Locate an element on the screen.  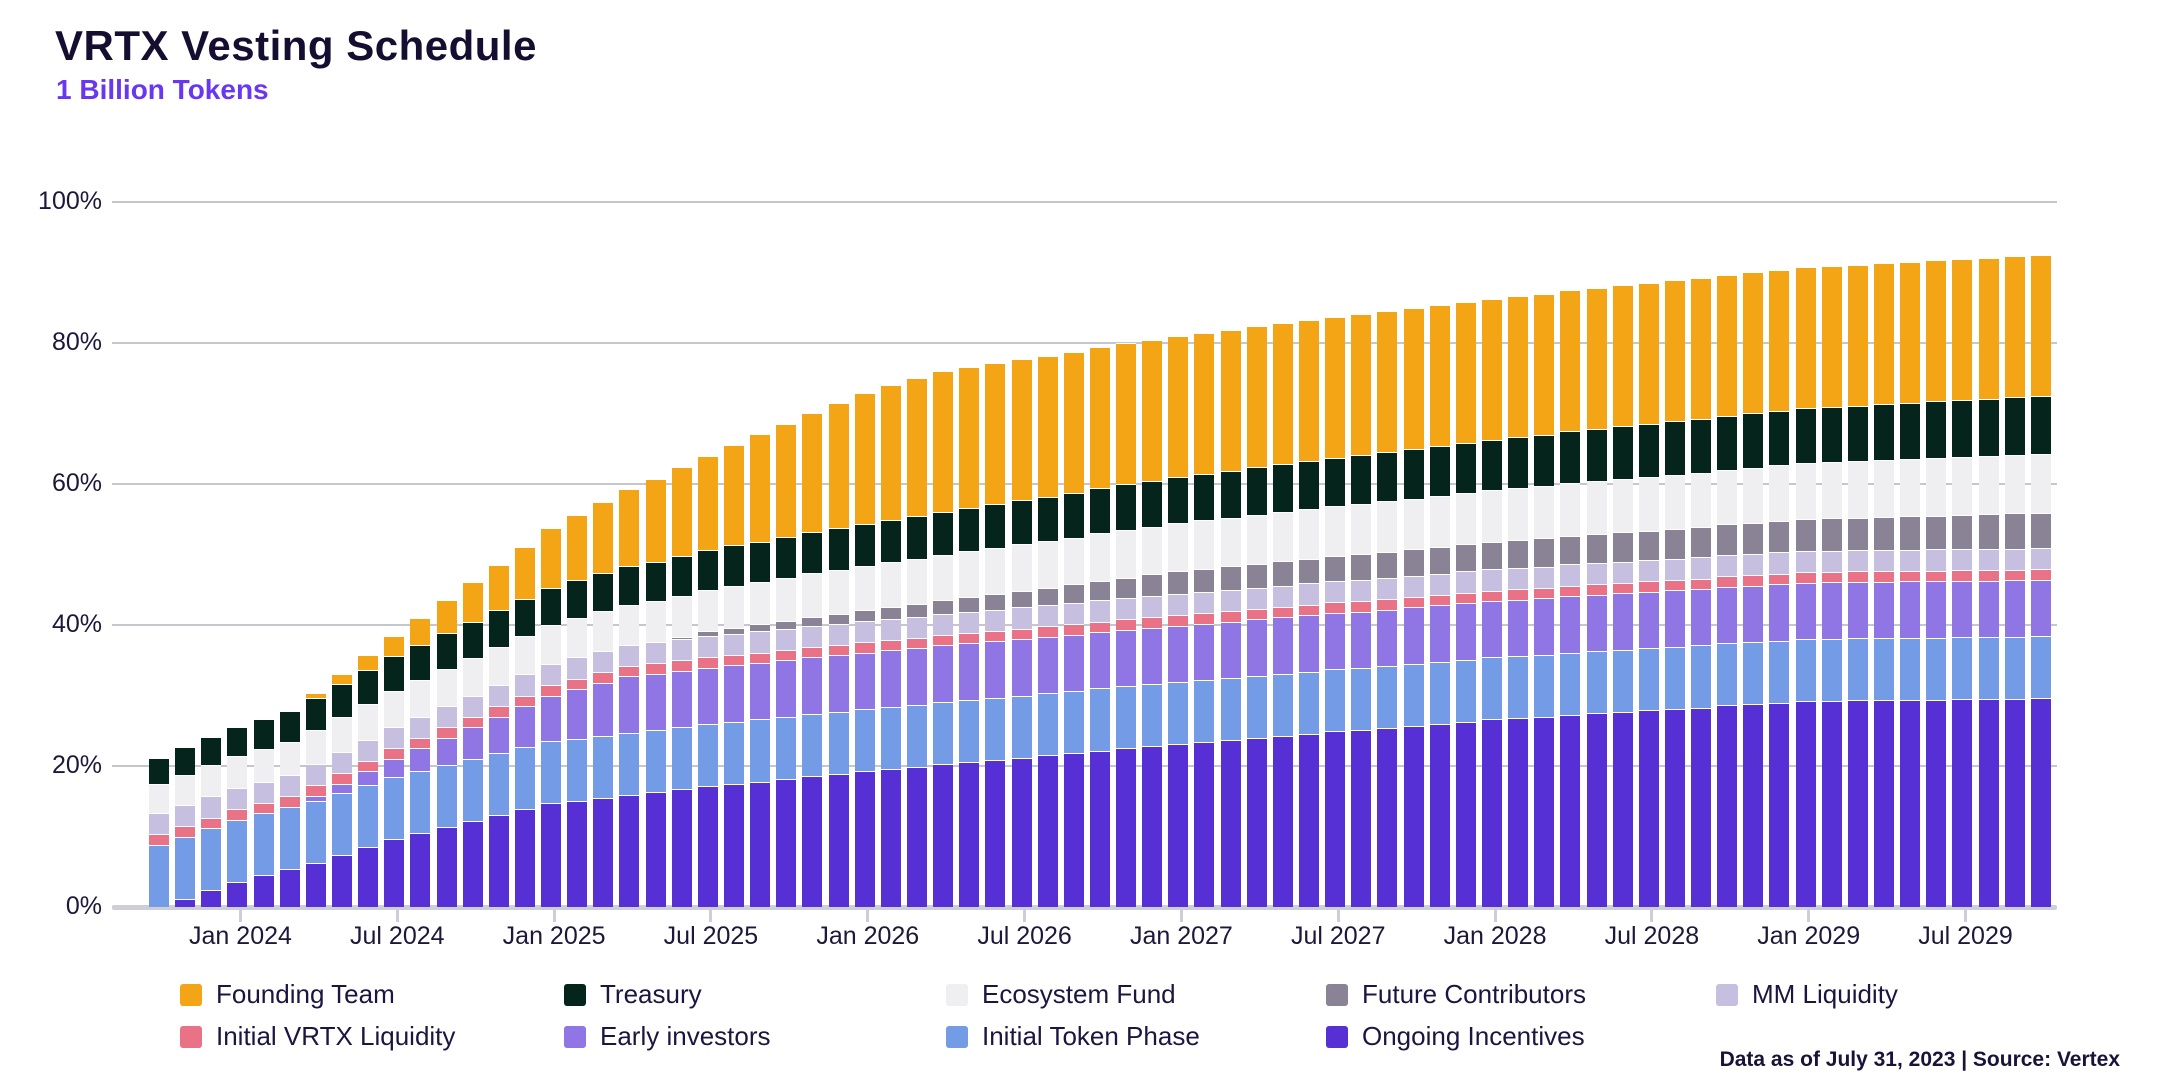
legend-label: MM Liquidity is located at coordinates (1825, 994).